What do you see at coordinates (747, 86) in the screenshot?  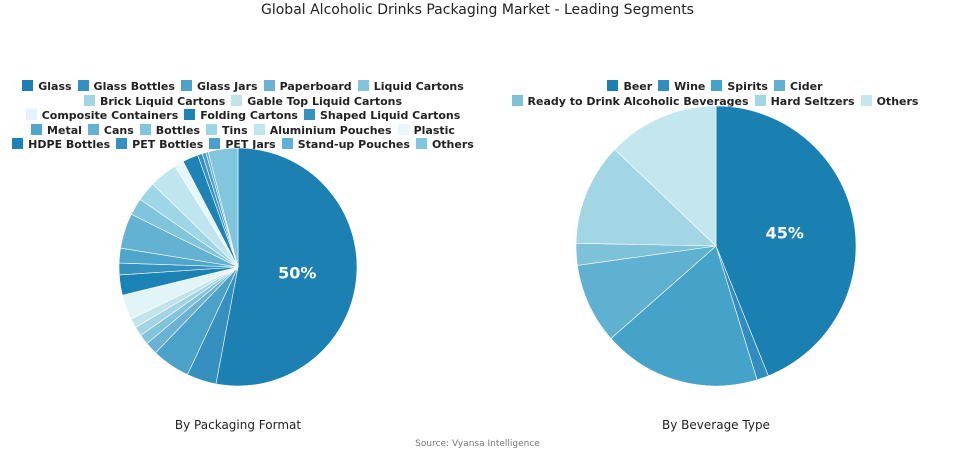 I see `beverage-legend-label: Spirits` at bounding box center [747, 86].